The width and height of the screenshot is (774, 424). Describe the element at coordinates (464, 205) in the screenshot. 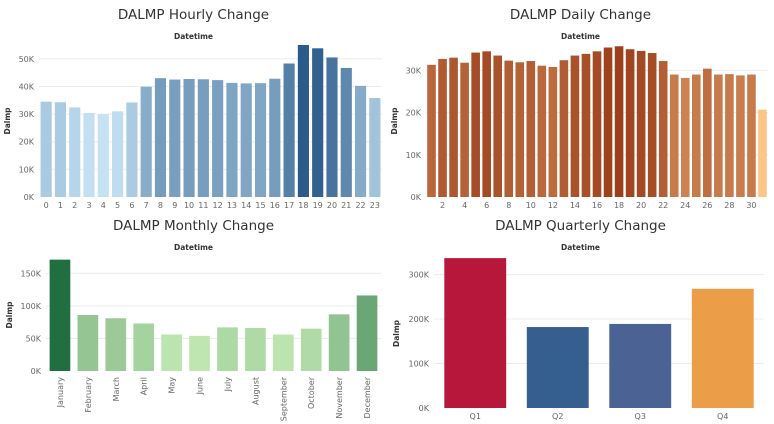

I see `x-tick-label: 4` at that location.